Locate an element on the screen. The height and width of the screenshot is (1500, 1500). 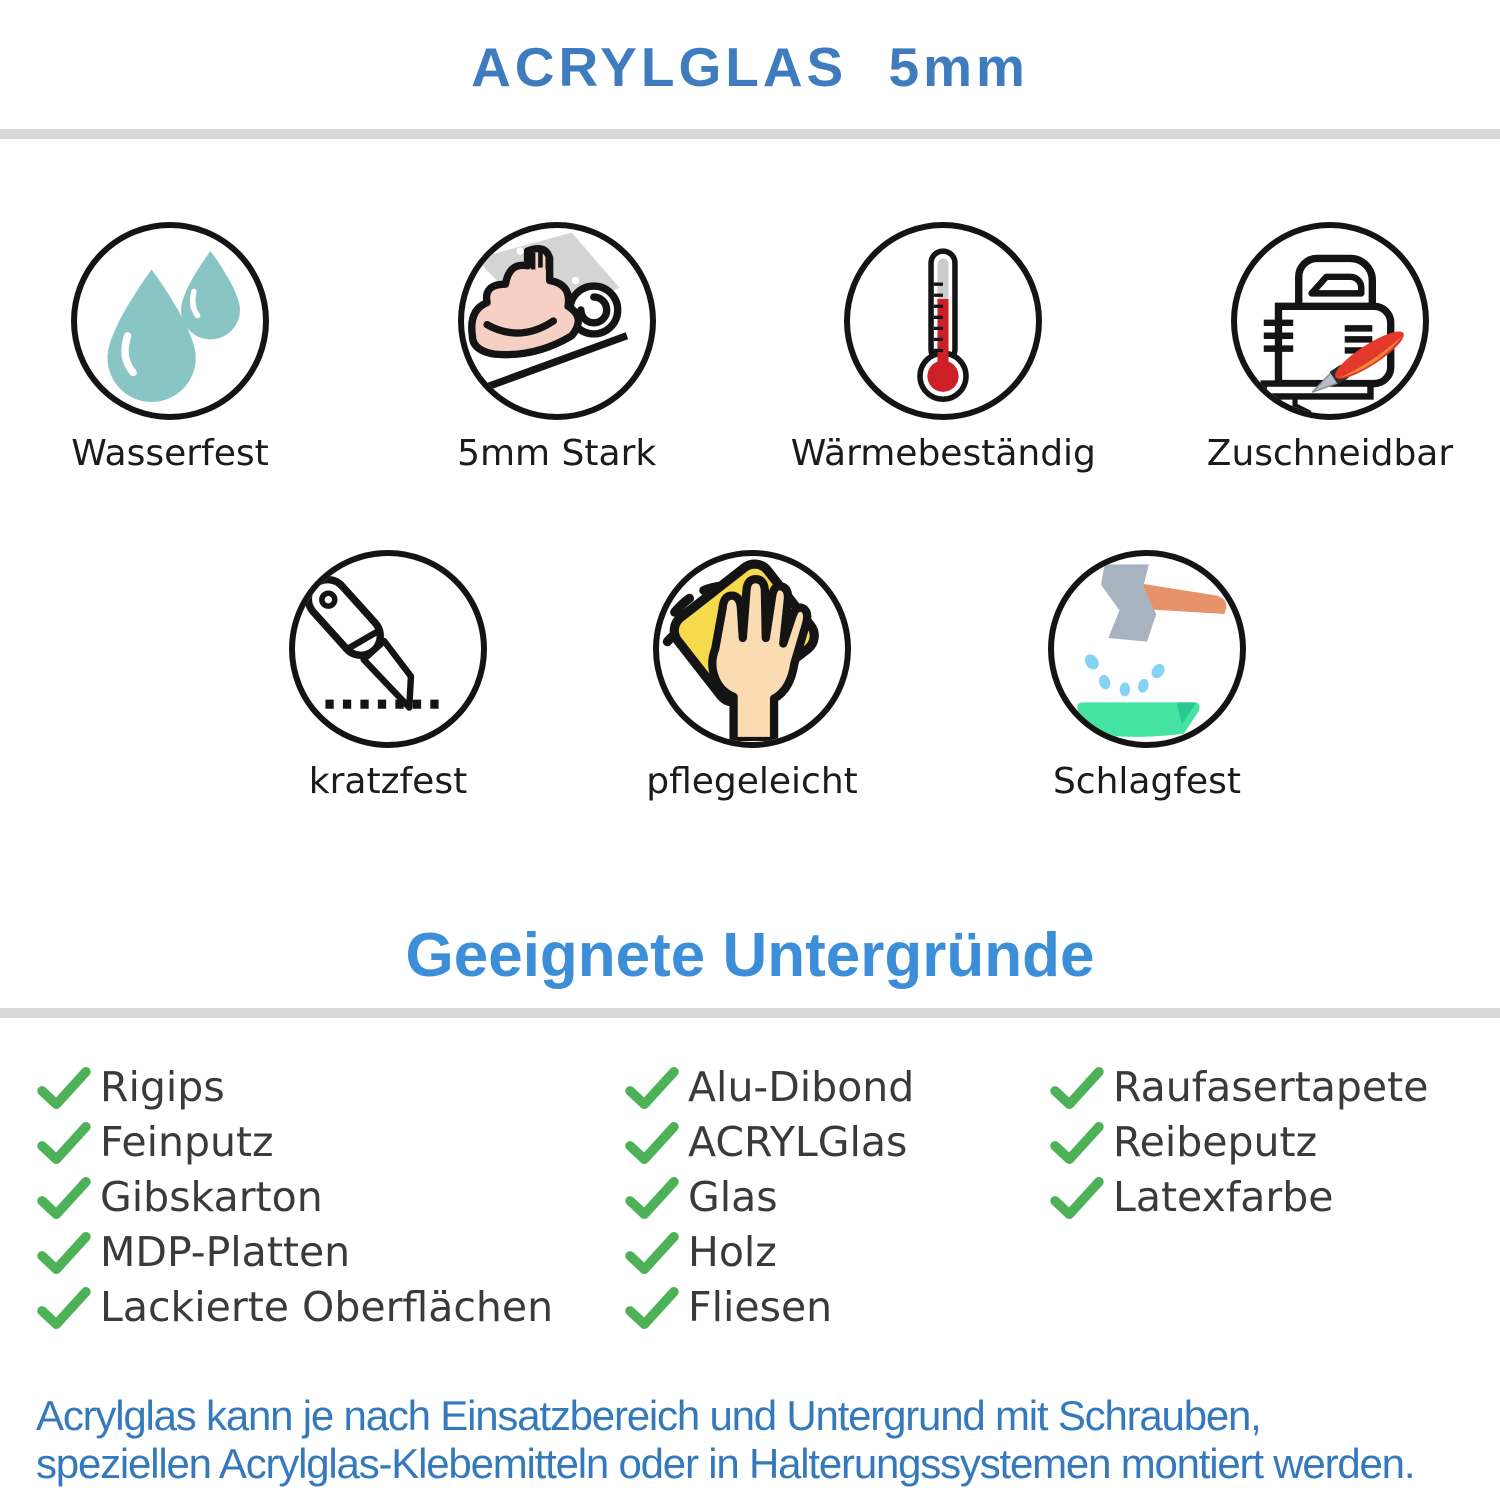
list-item-label: MDP-Platten is located at coordinates (225, 1252).